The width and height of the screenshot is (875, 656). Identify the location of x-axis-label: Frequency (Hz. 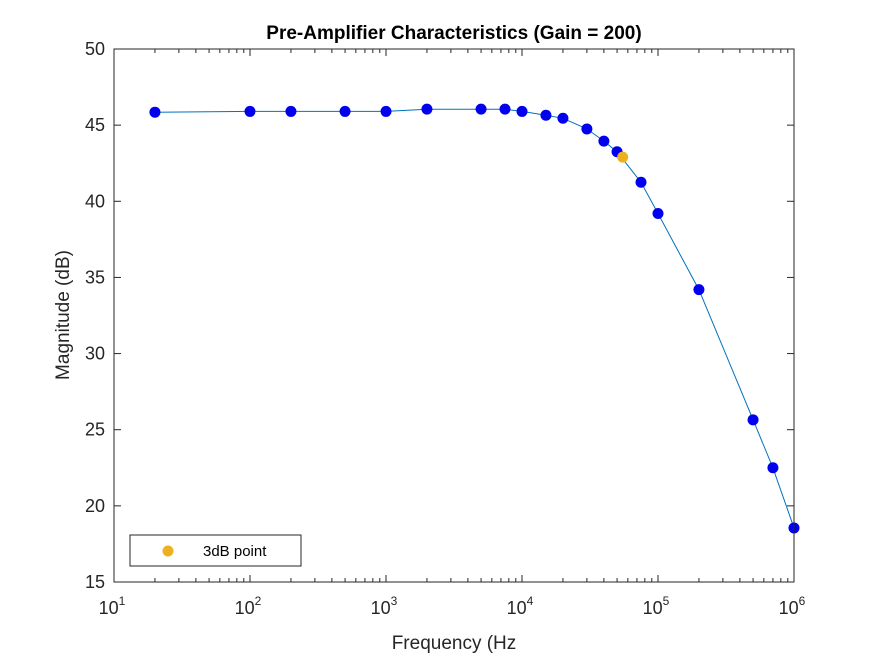
(454, 643).